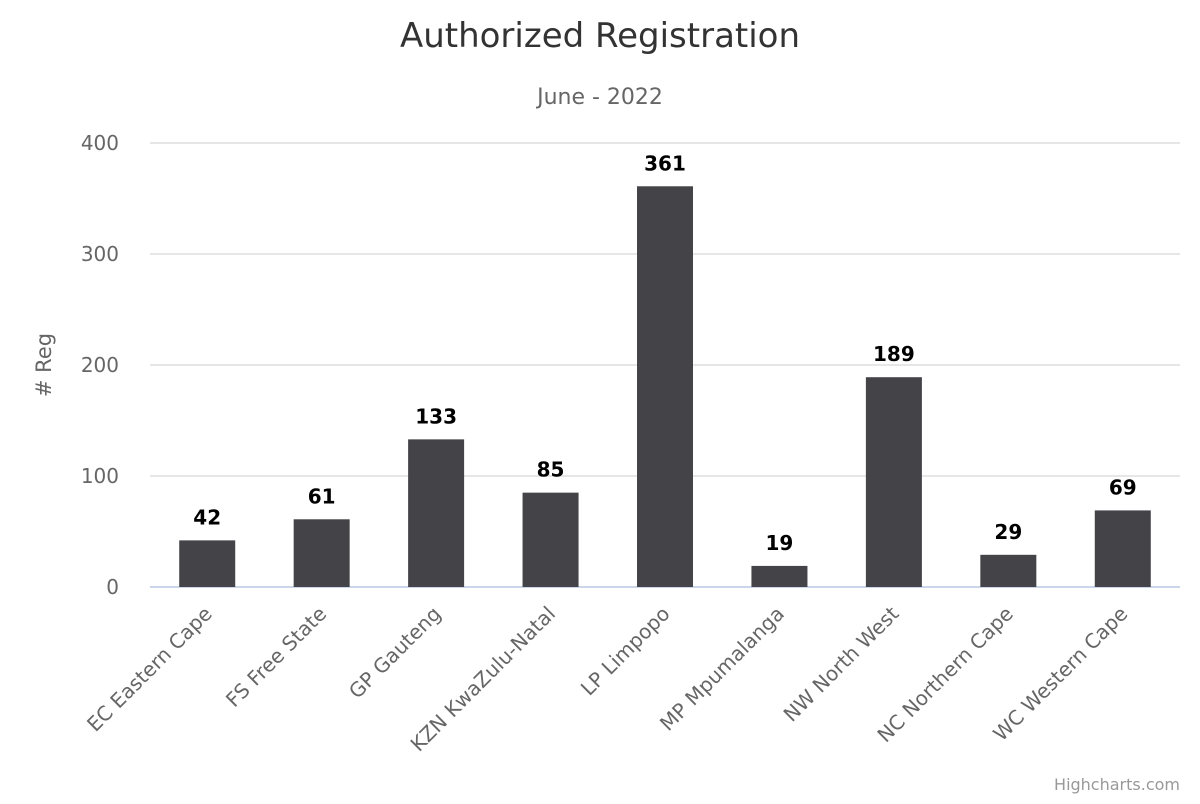 This screenshot has height=804, width=1200. What do you see at coordinates (276, 657) in the screenshot?
I see `x-tick-label: FS Free State` at bounding box center [276, 657].